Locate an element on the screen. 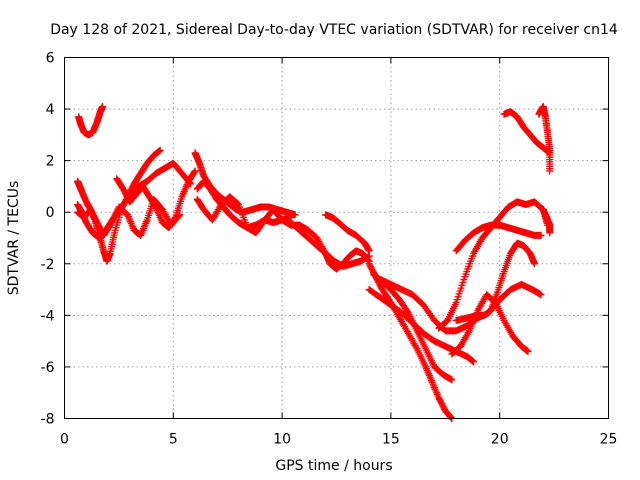 The image size is (640, 480). y-tick-label: -8 is located at coordinates (48, 420).